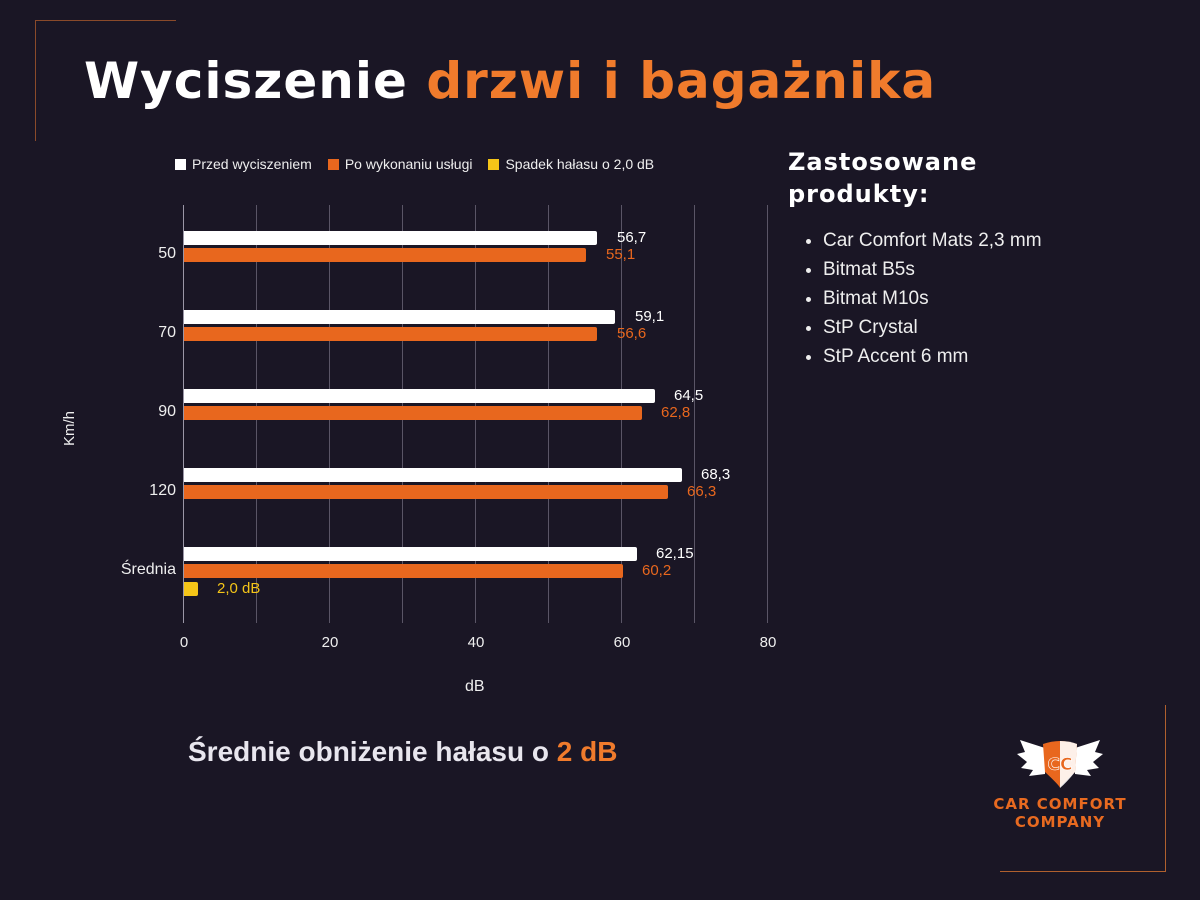 This screenshot has width=1200, height=900. What do you see at coordinates (1060, 804) in the screenshot?
I see `logo-line1: CAR COMFORT` at bounding box center [1060, 804].